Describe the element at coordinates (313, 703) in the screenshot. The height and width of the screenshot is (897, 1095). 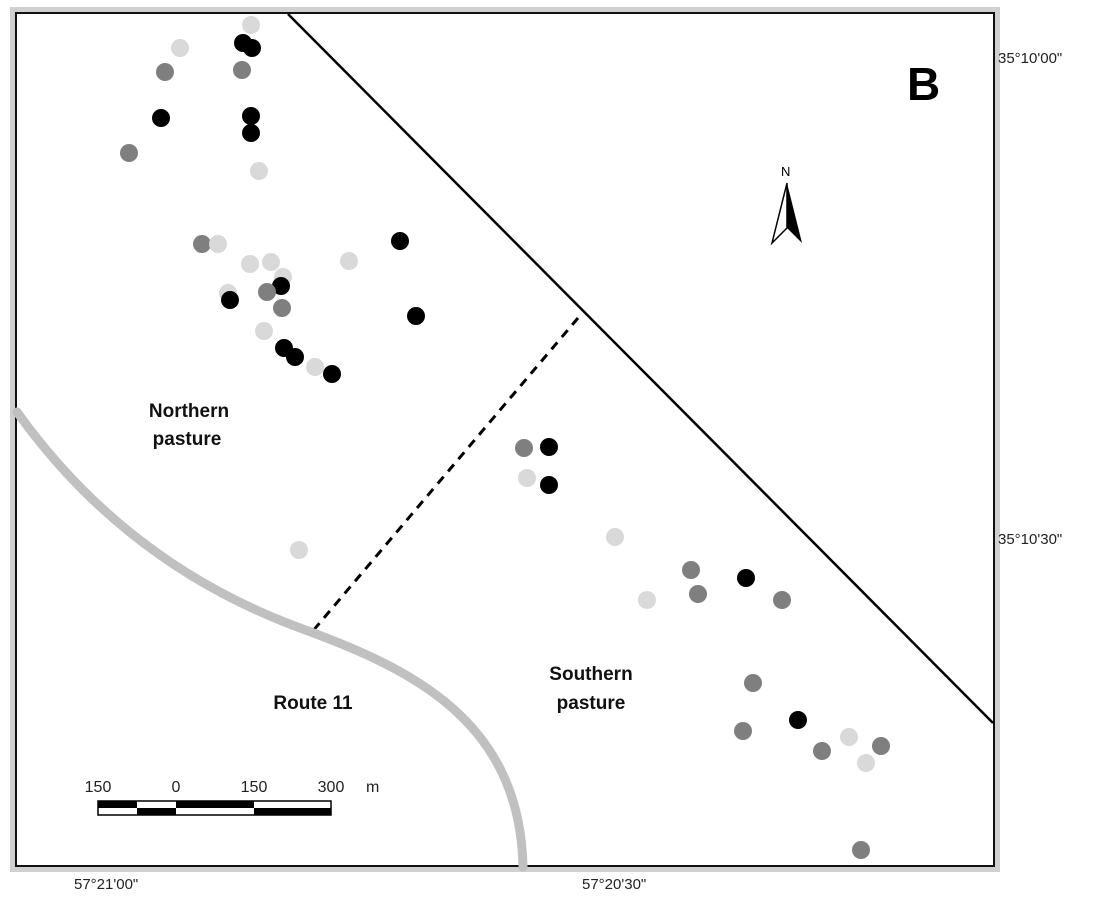
I see `route-11-label: Route 11` at that location.